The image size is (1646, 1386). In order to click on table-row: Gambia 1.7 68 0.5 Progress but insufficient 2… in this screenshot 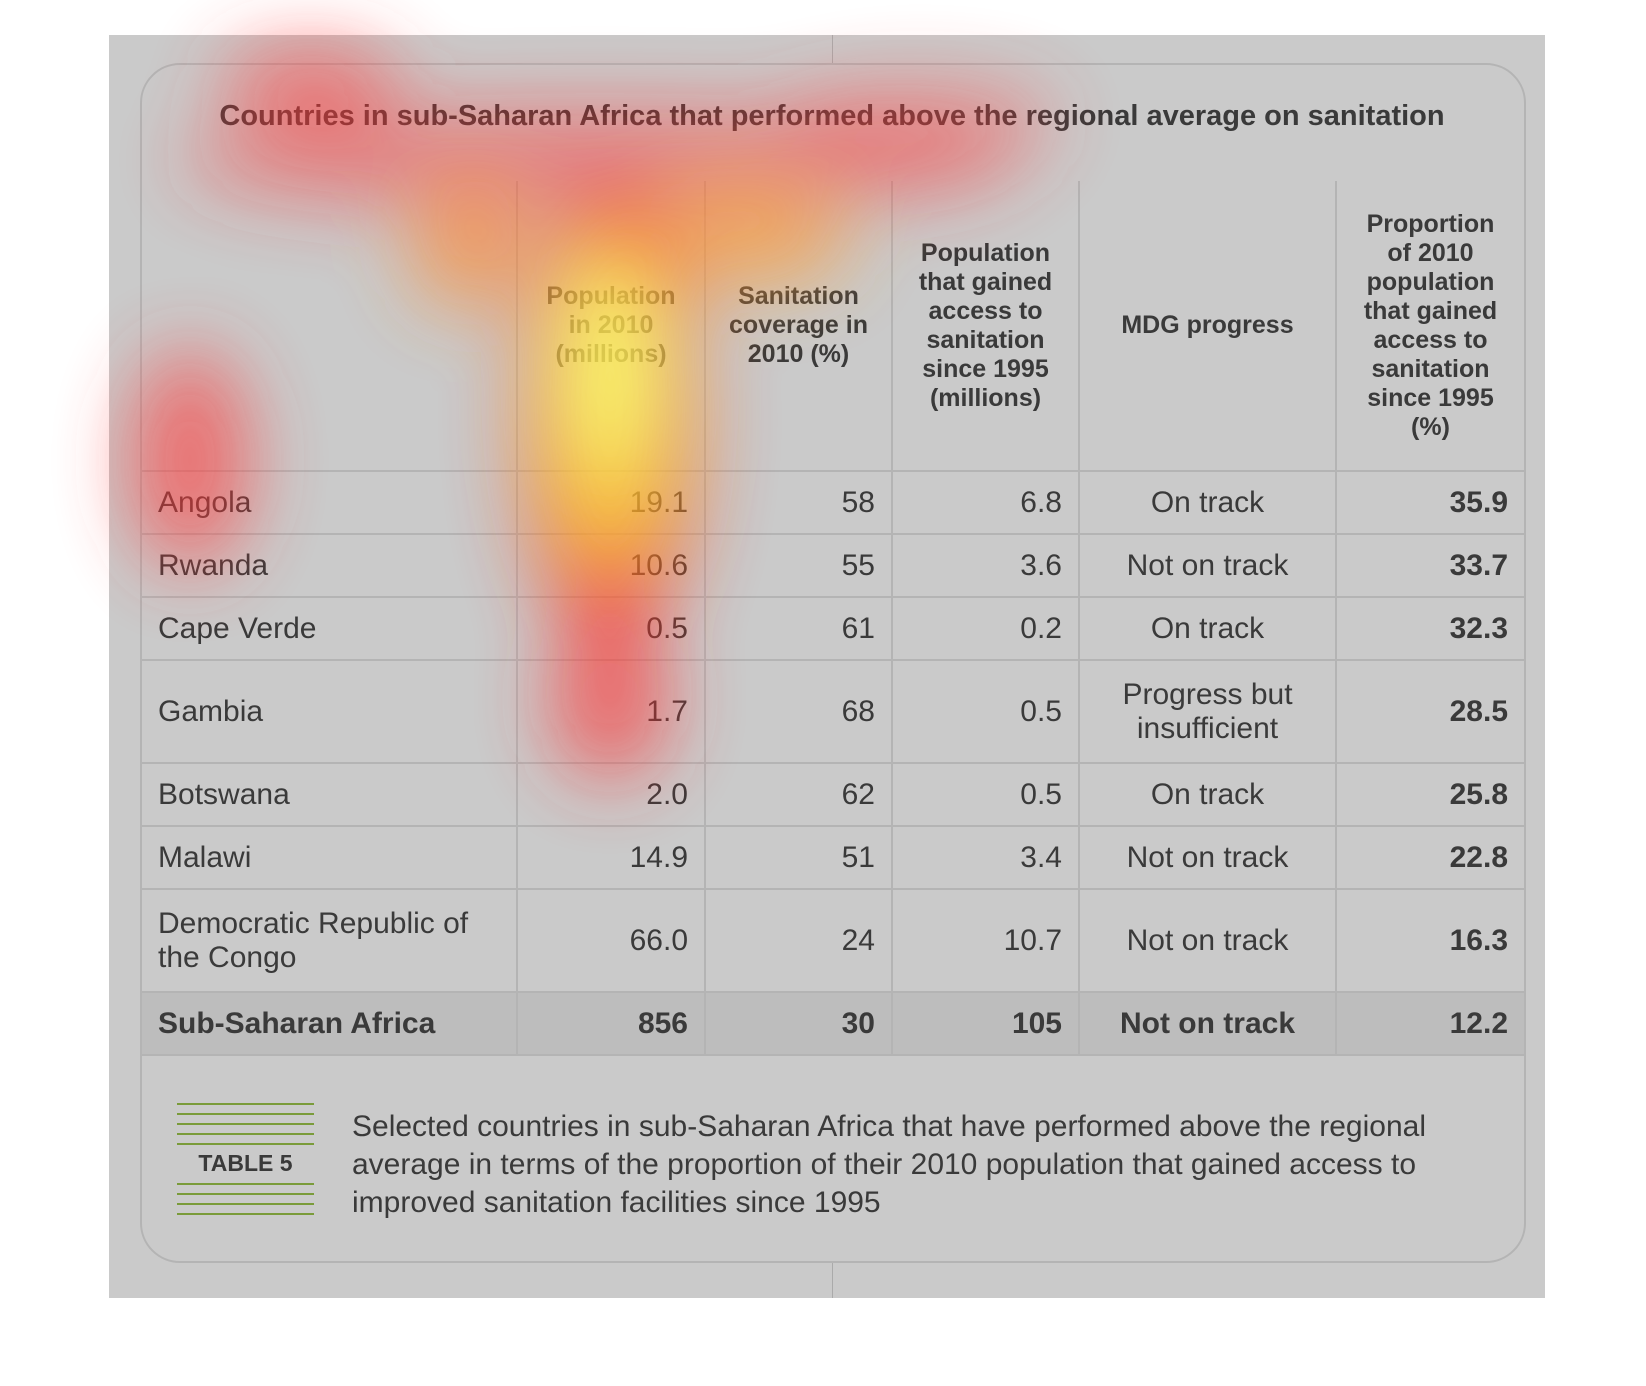, I will do `click(833, 711)`.